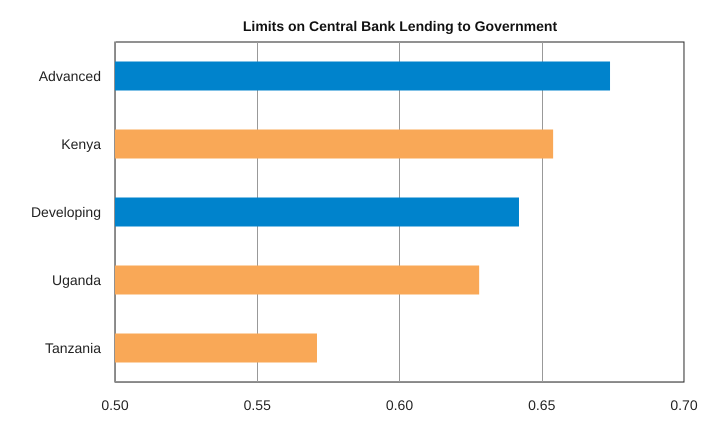 Image resolution: width=703 pixels, height=432 pixels. What do you see at coordinates (258, 405) in the screenshot?
I see `x-tick-label: 0.55` at bounding box center [258, 405].